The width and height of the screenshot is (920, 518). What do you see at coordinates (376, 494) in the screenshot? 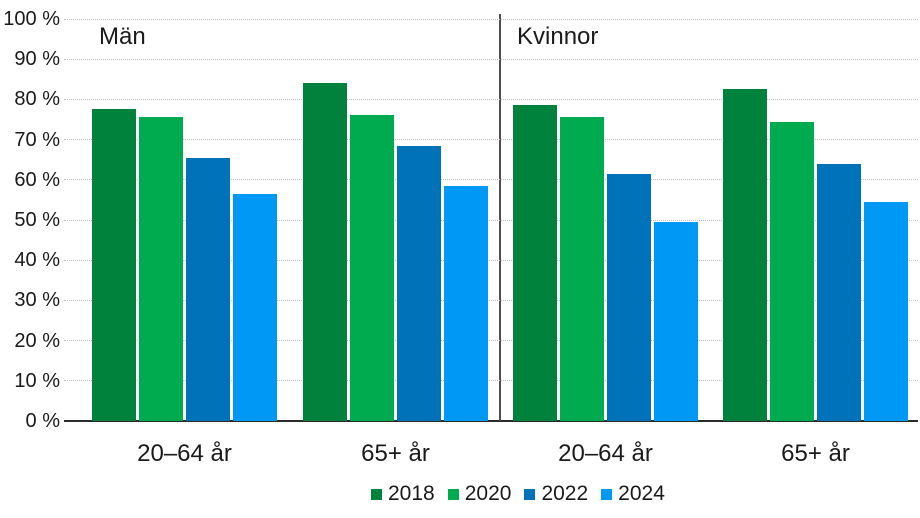
I see `legend-color-swatch-2018` at bounding box center [376, 494].